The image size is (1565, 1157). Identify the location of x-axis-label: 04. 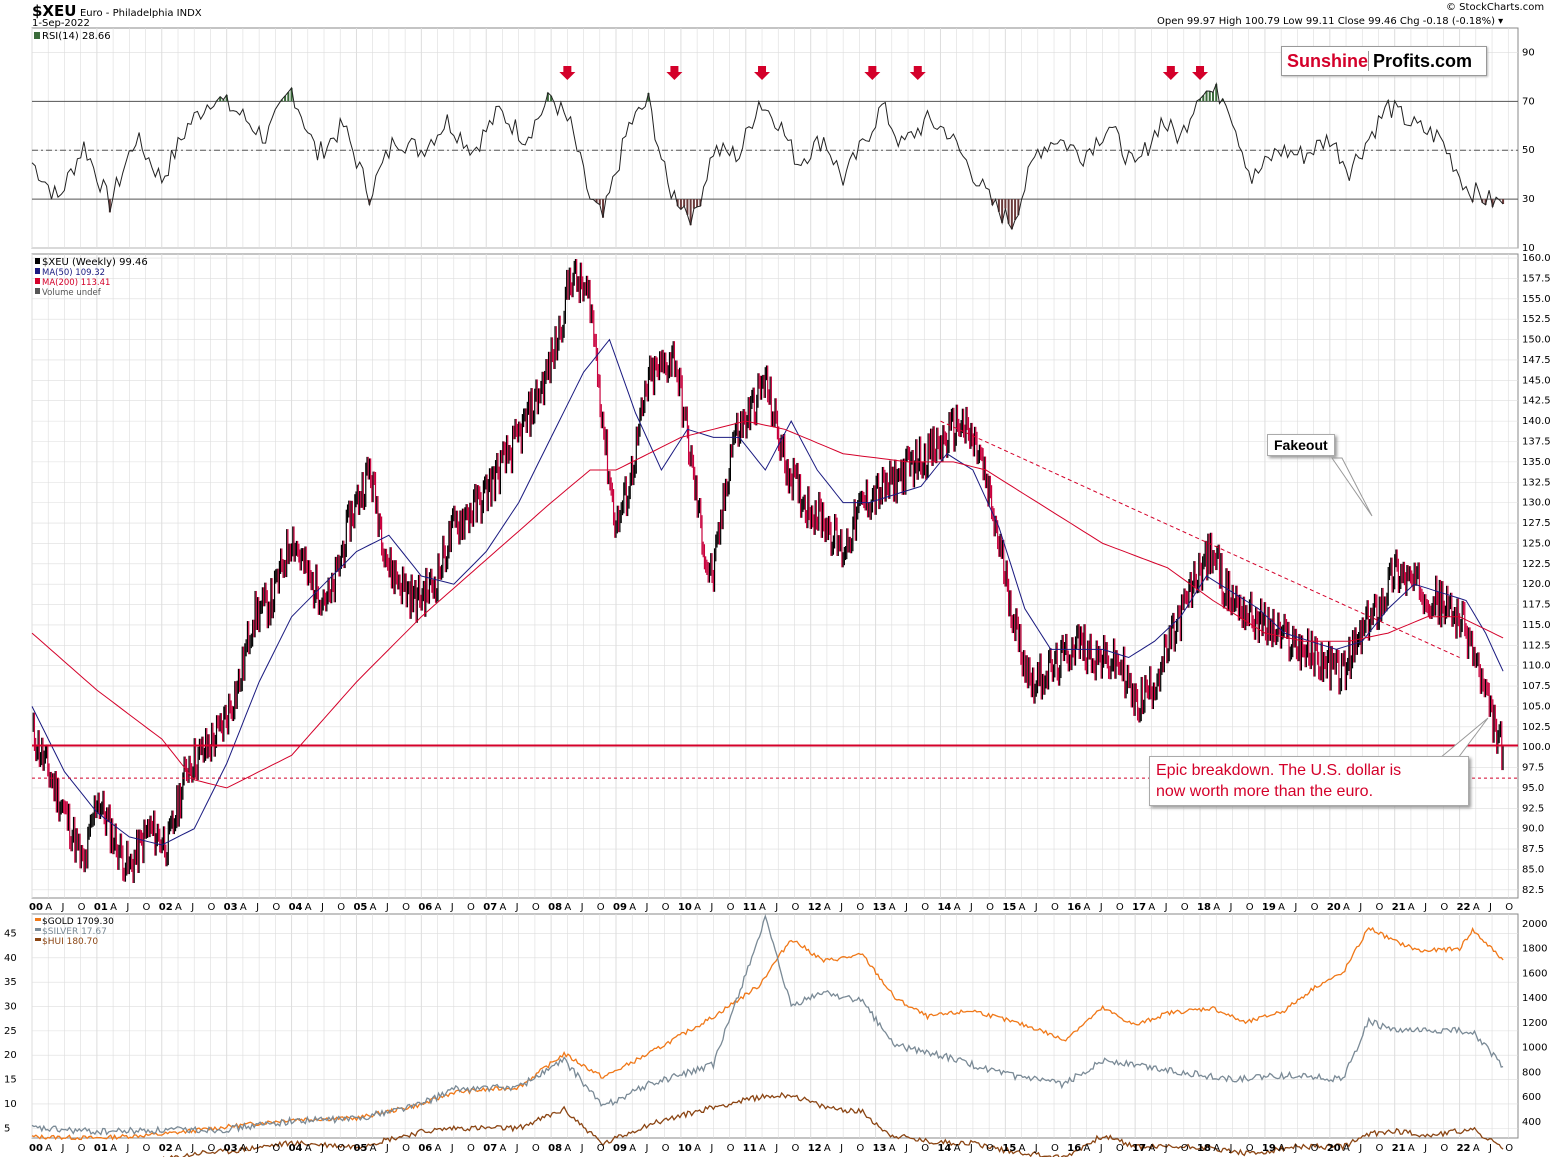
(296, 1148).